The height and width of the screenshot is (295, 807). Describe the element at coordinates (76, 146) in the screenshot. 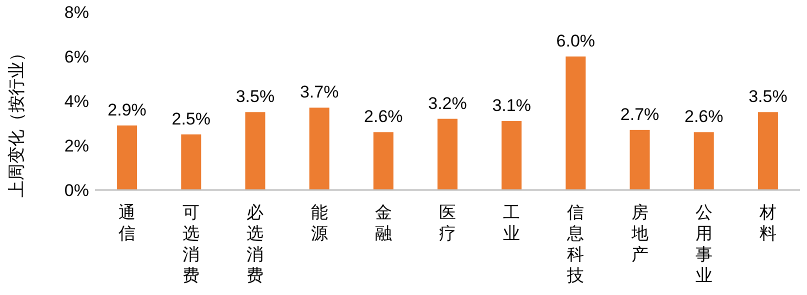

I see `ytick: 2%` at that location.